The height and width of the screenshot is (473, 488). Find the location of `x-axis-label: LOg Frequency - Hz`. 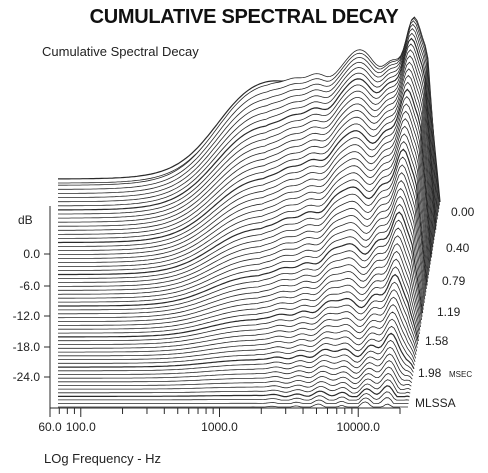

x-axis-label: LOg Frequency - Hz is located at coordinates (103, 458).